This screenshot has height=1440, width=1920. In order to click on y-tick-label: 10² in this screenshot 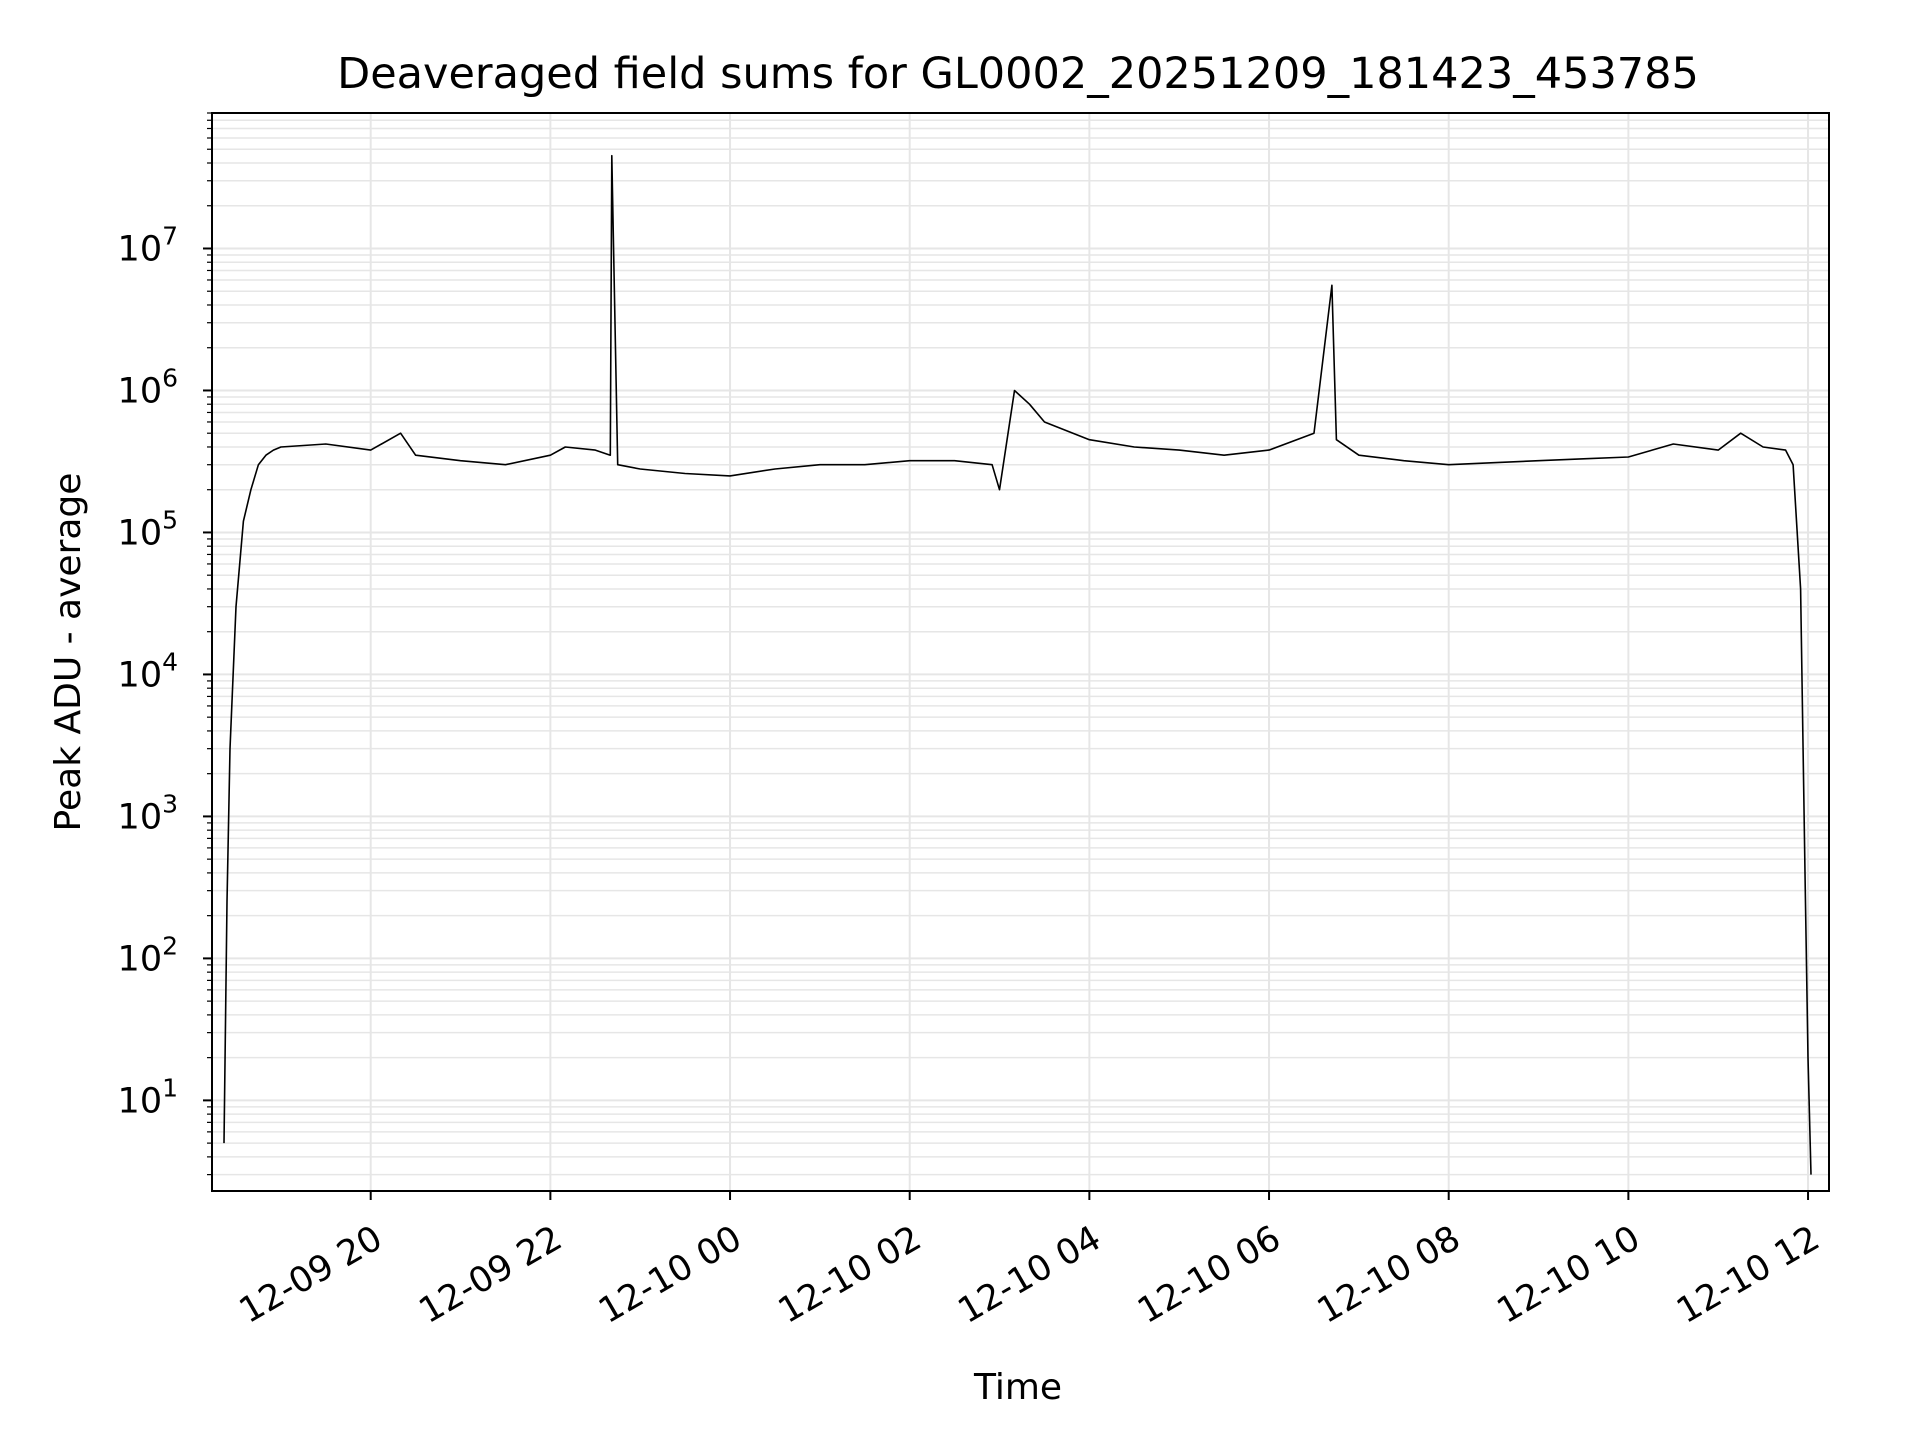, I will do `click(148, 955)`.